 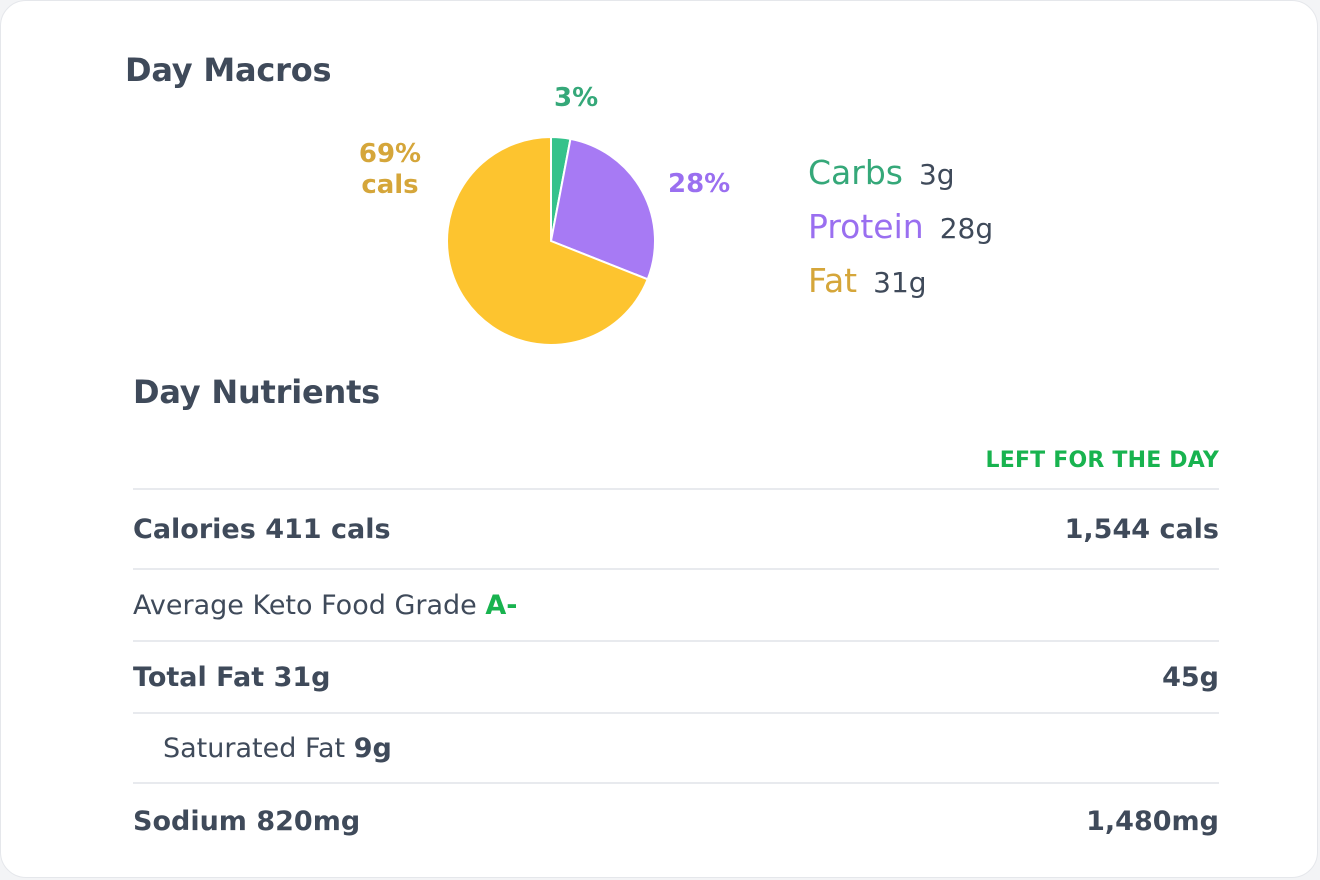 I want to click on nutrient-left: 1,480mg, so click(x=1152, y=821).